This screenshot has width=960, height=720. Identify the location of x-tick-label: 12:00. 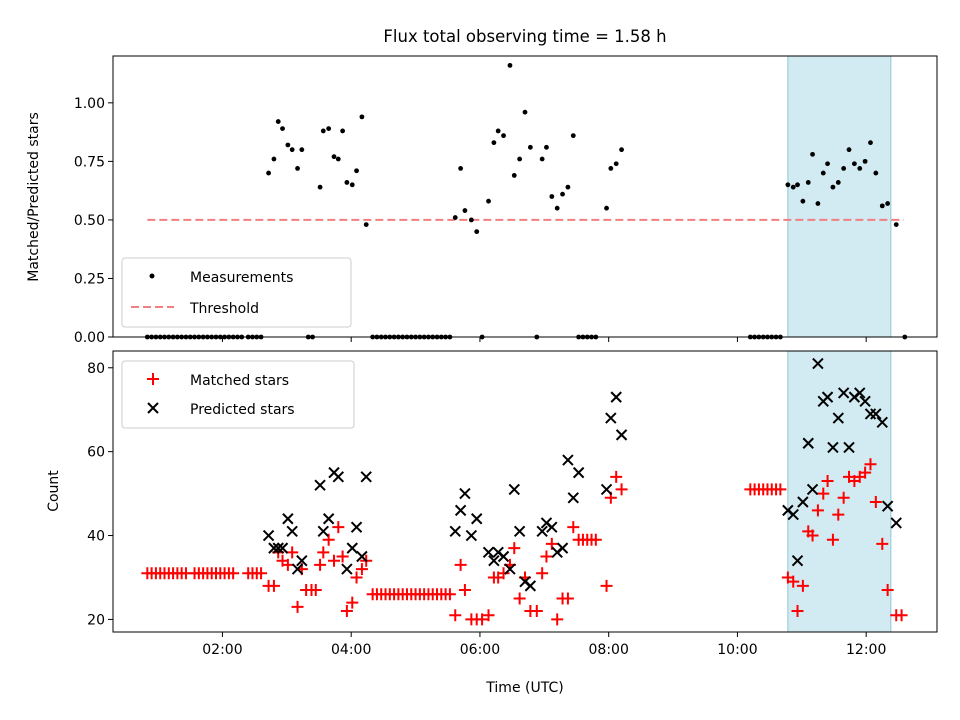
(866, 650).